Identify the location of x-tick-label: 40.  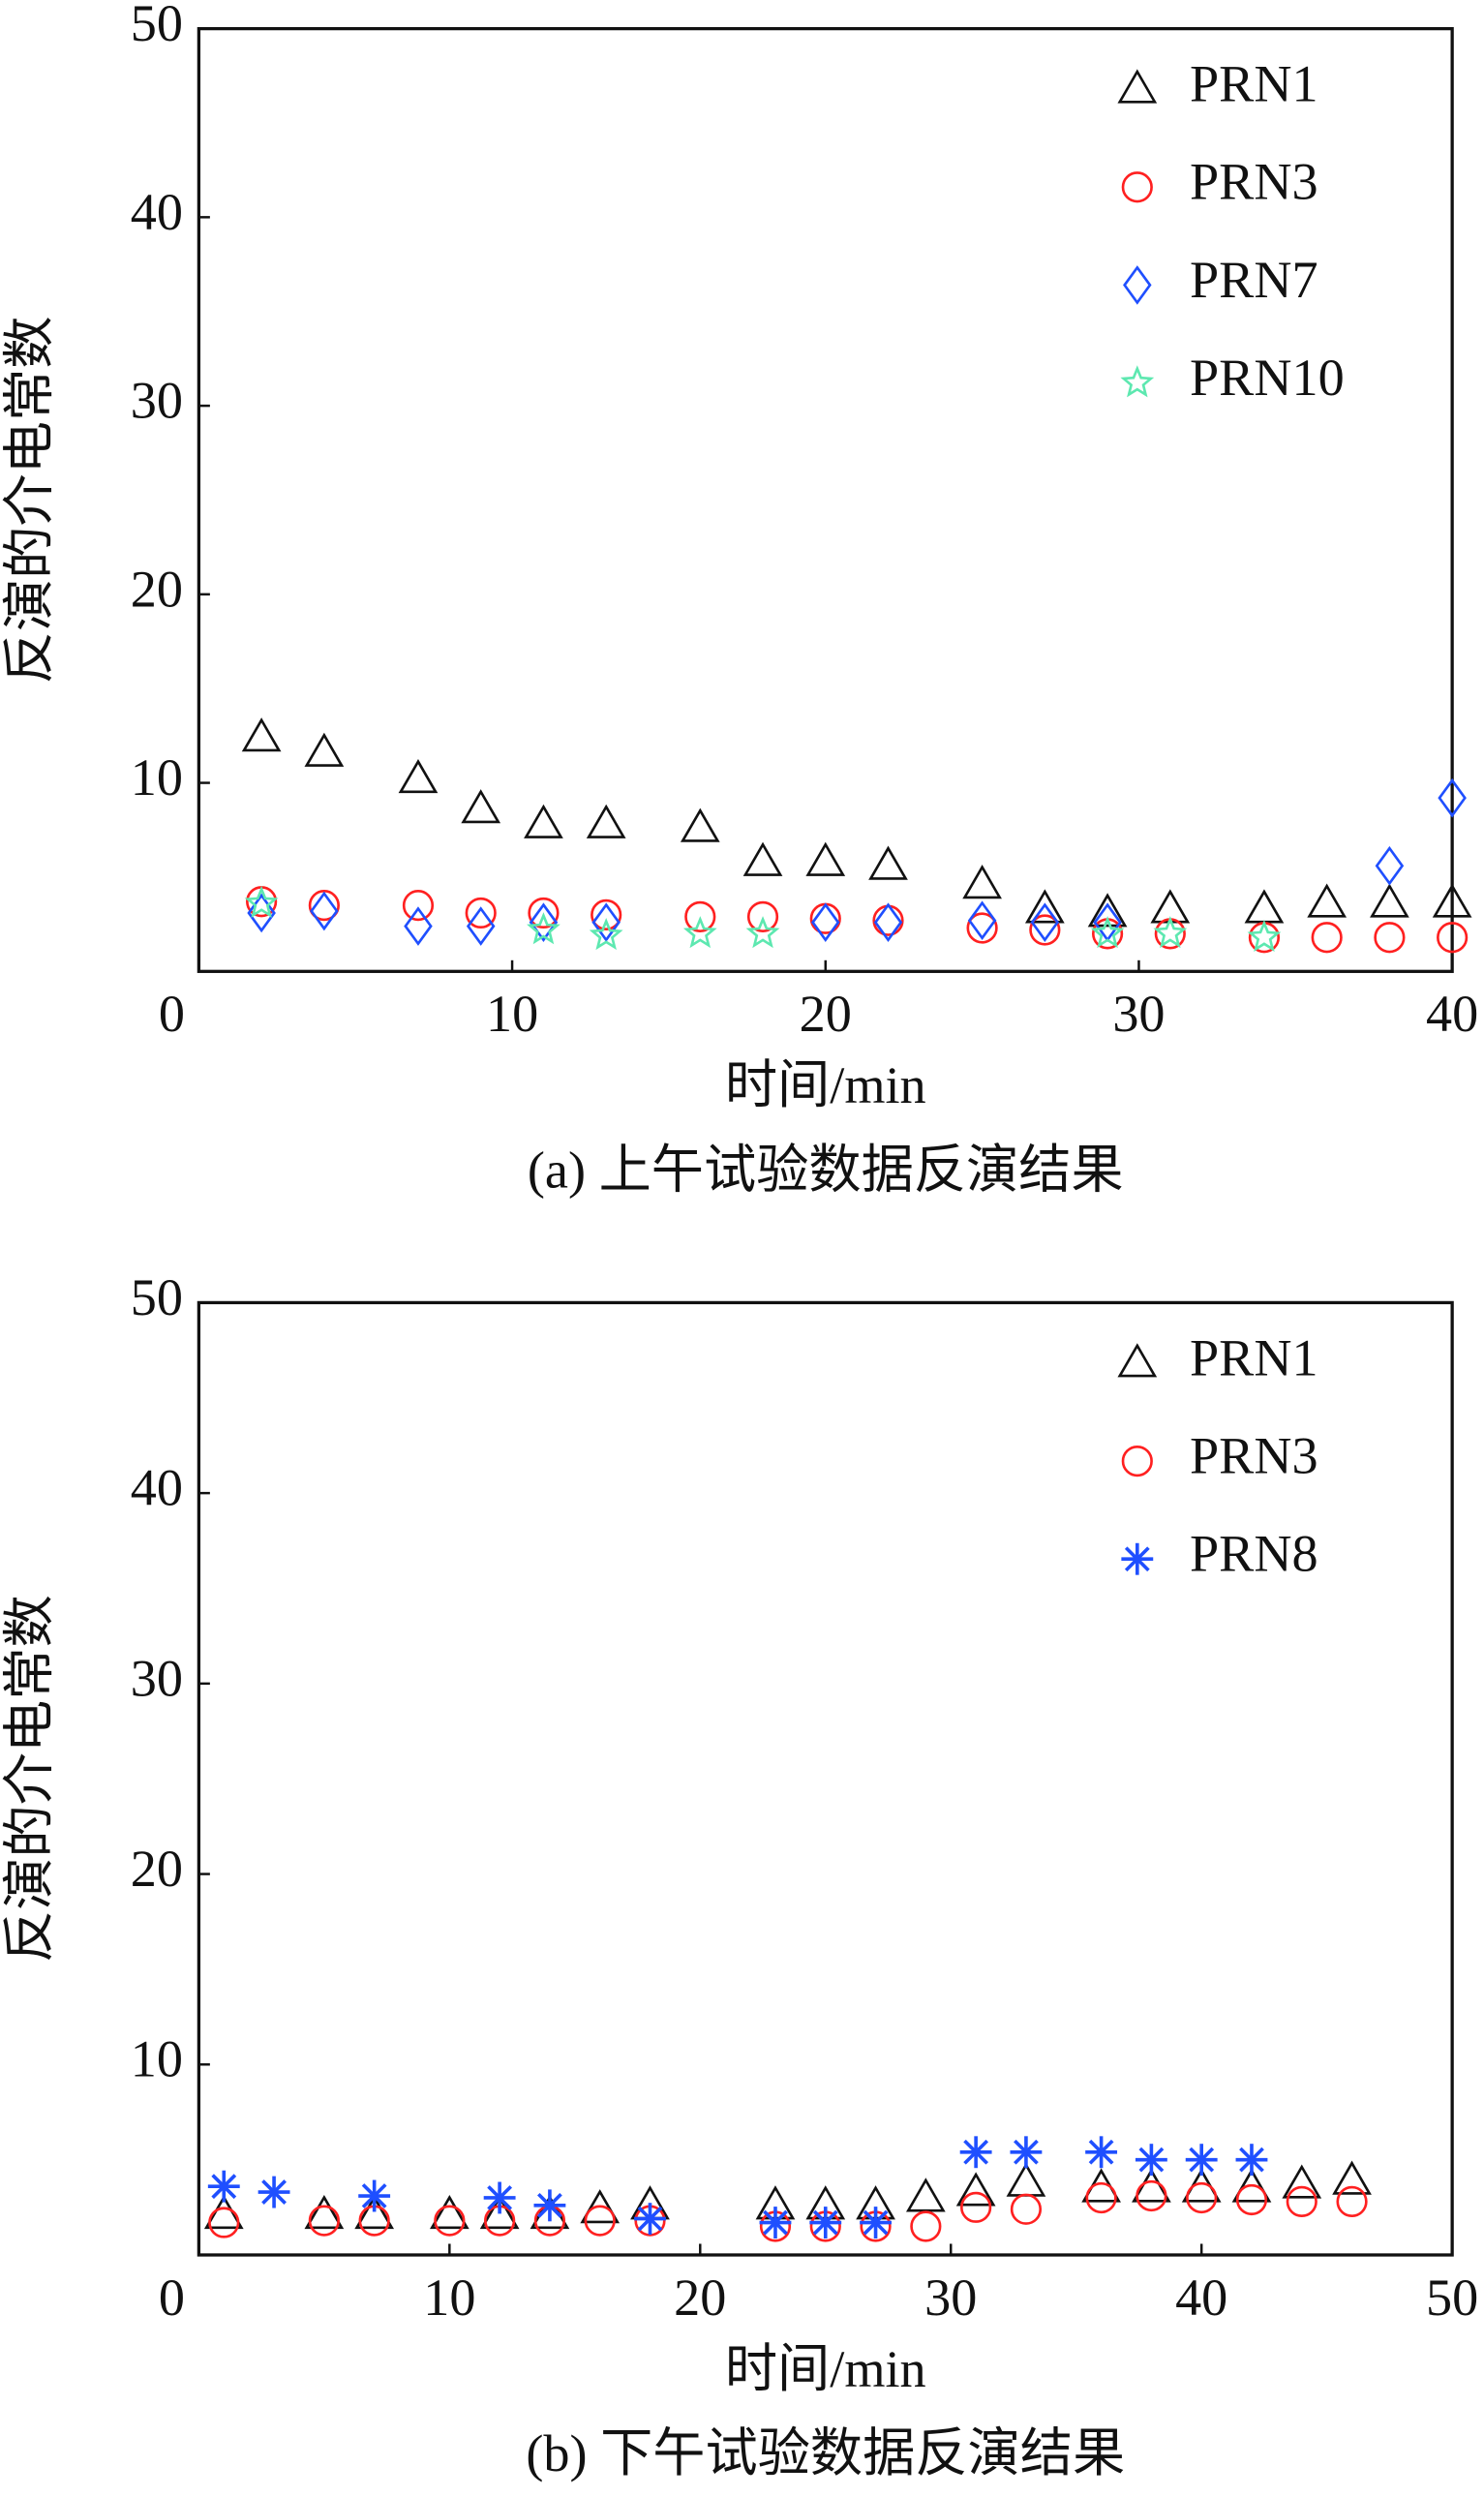
(1201, 2298).